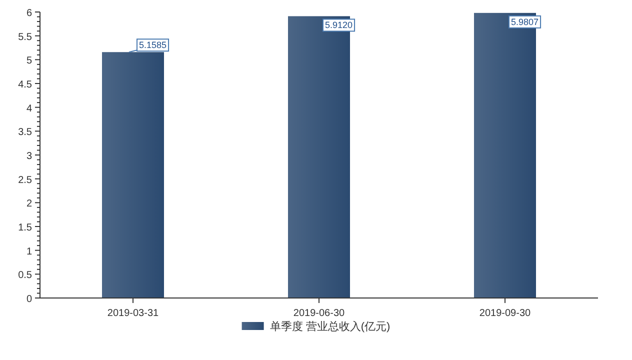 The height and width of the screenshot is (360, 632). Describe the element at coordinates (29, 204) in the screenshot. I see `y-tick-label: 2` at that location.